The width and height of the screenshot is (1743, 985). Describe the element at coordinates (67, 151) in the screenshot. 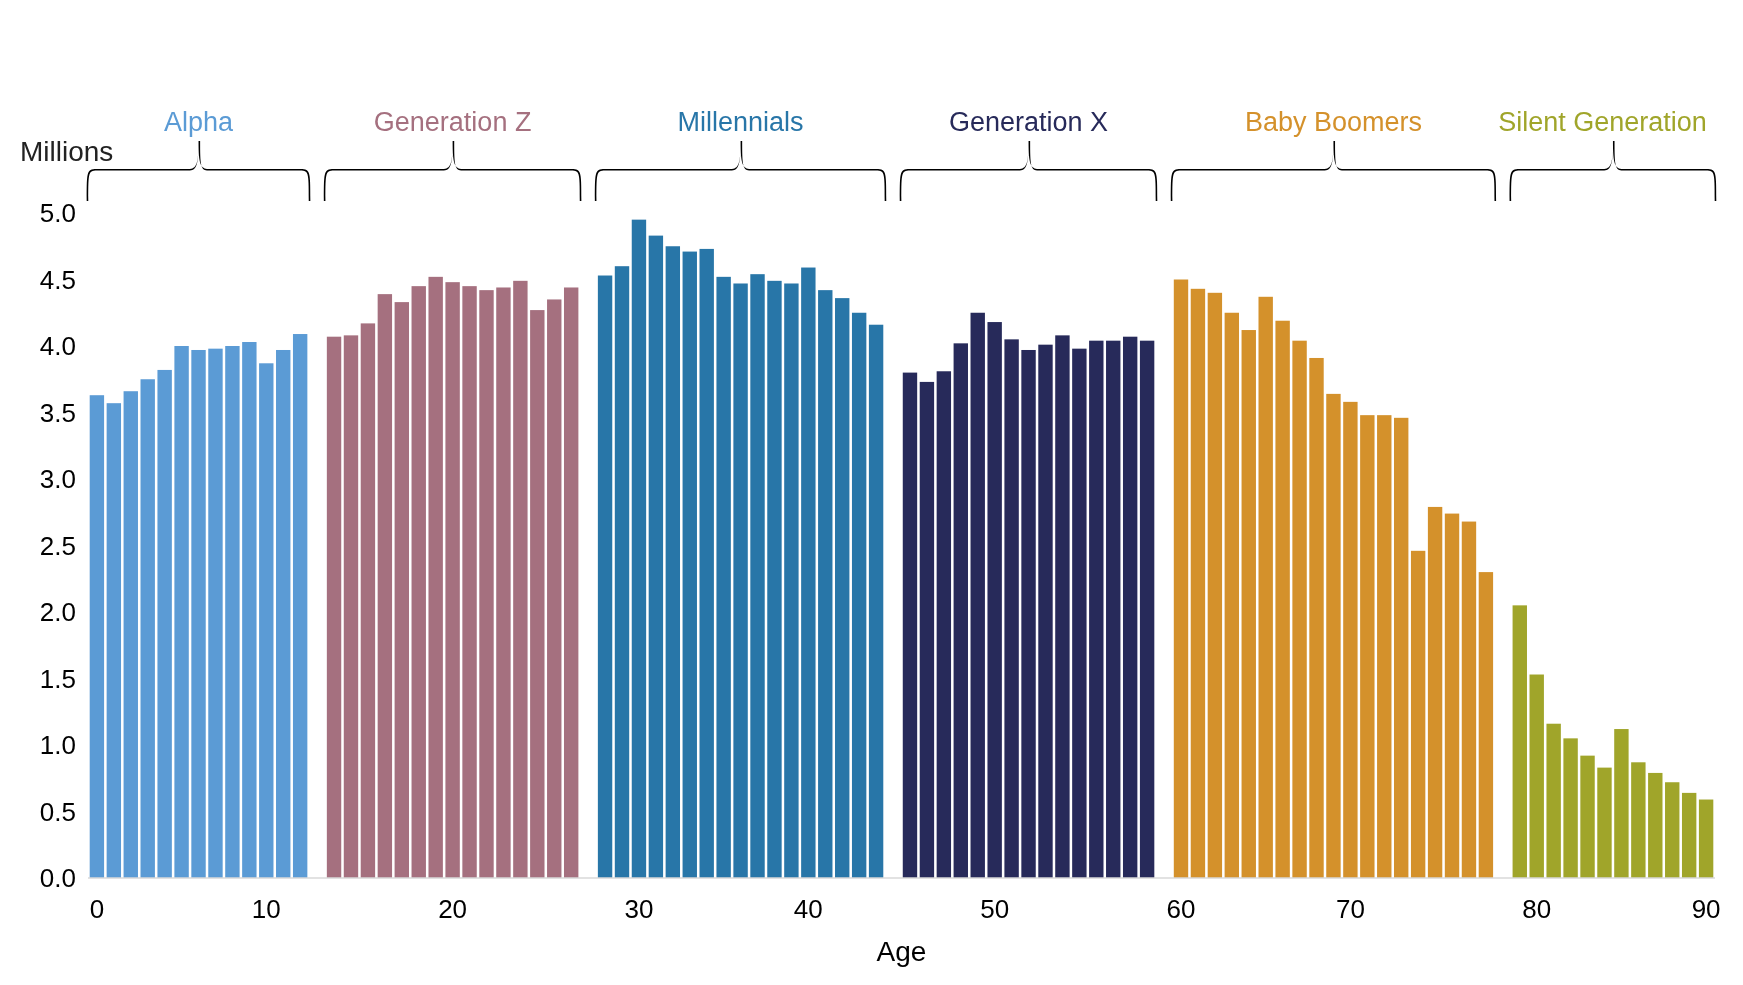

I see `y-axis-title: Millions` at that location.